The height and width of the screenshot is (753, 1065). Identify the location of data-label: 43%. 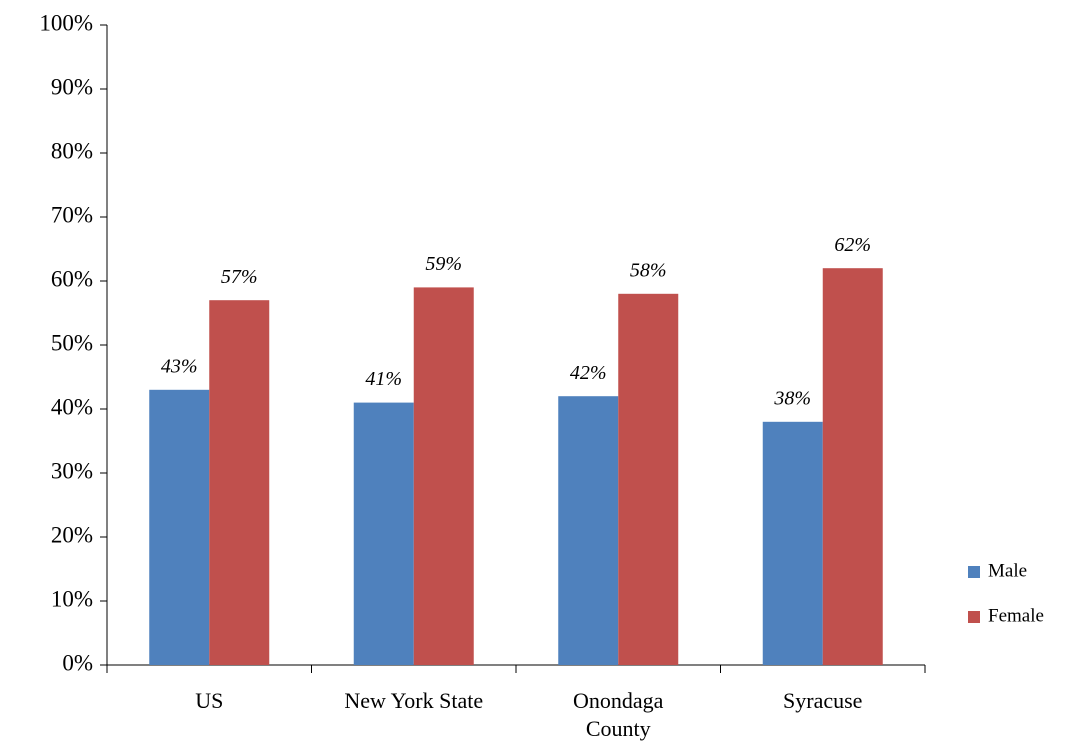
(179, 366).